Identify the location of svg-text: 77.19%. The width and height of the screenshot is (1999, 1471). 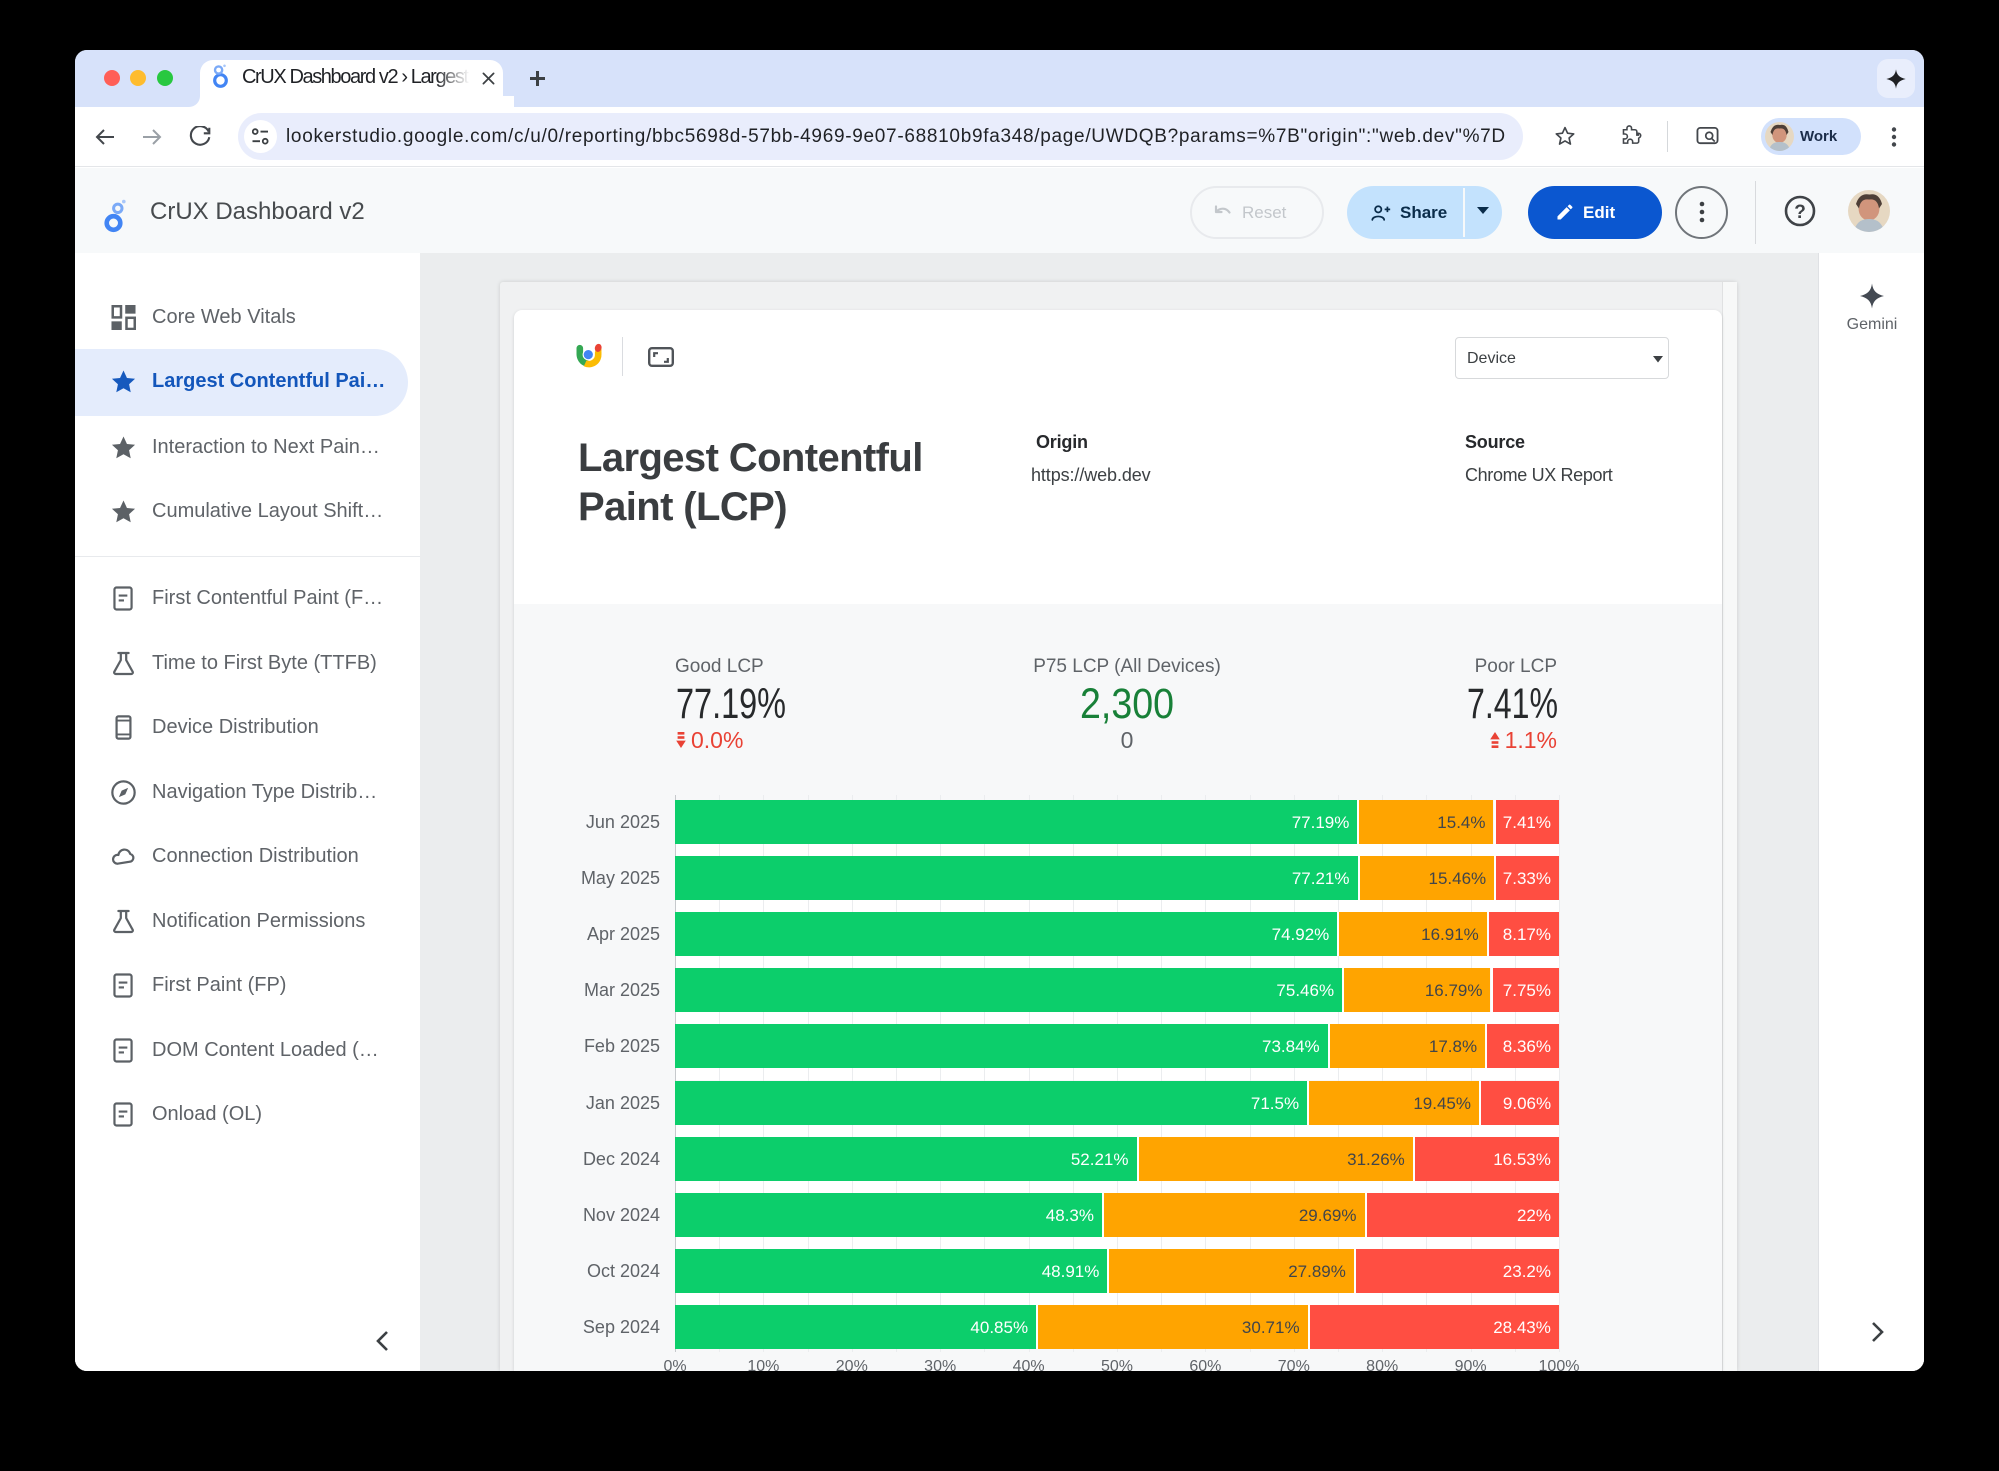
(731, 702).